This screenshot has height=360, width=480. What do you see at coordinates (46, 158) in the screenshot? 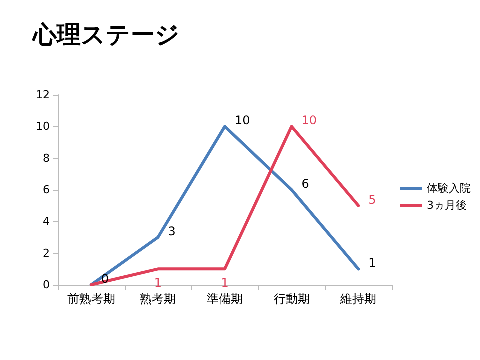
I see `y-tick-label: 8` at bounding box center [46, 158].